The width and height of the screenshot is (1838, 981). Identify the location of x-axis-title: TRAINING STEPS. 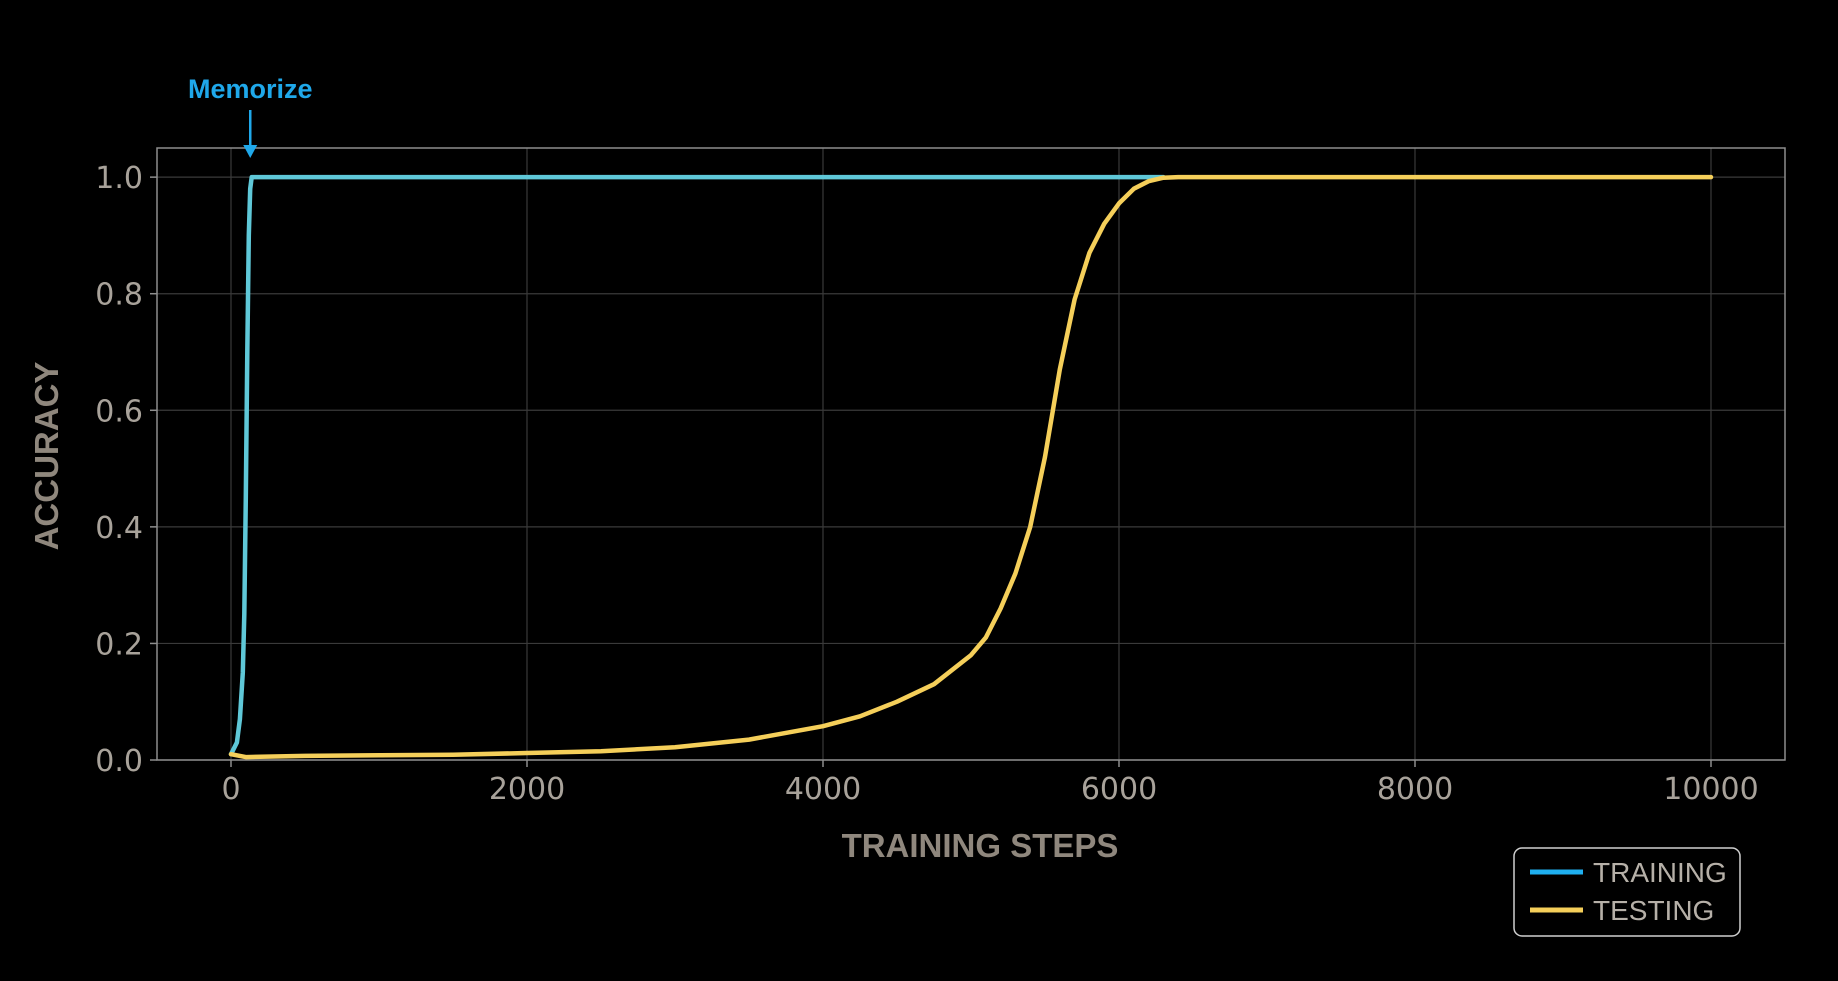
(980, 845).